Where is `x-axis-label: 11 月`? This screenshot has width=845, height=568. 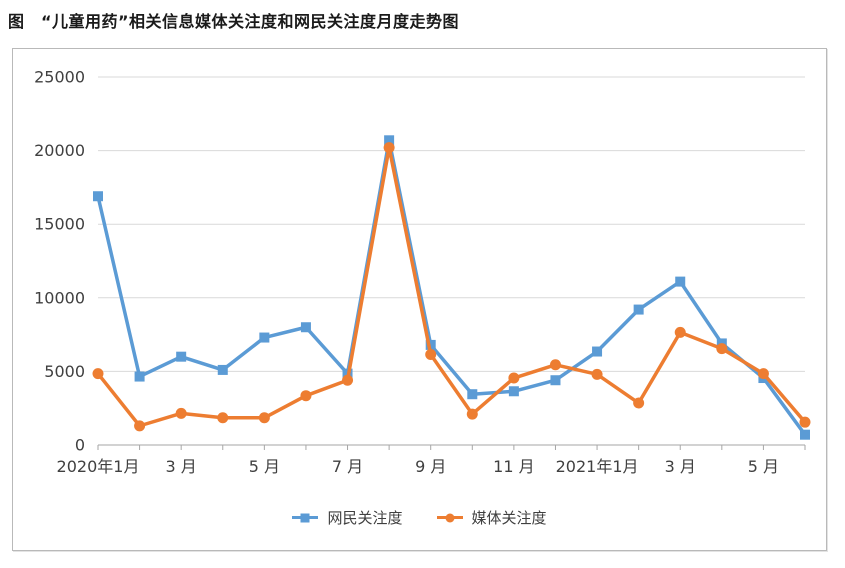
x-axis-label: 11 月 is located at coordinates (513, 466).